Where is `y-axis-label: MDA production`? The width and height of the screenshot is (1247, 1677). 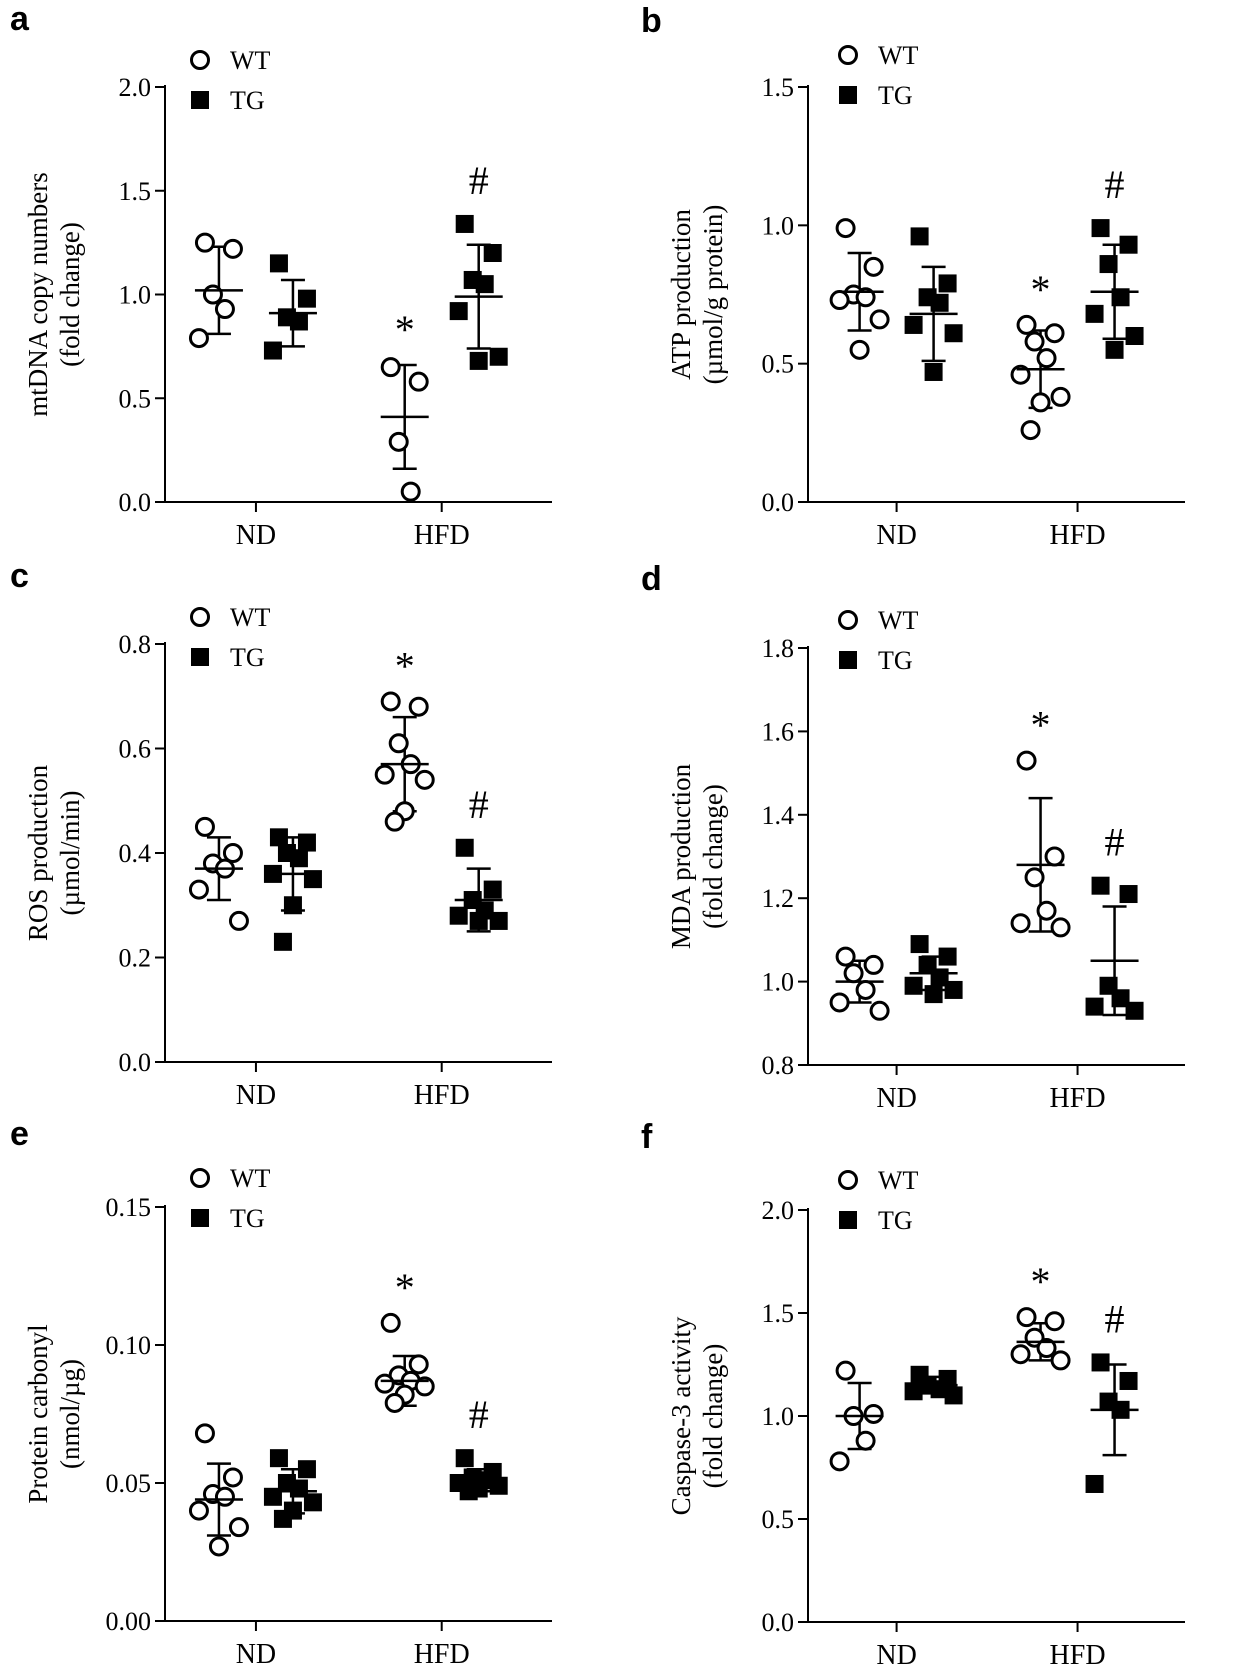
y-axis-label: MDA production is located at coordinates (681, 856).